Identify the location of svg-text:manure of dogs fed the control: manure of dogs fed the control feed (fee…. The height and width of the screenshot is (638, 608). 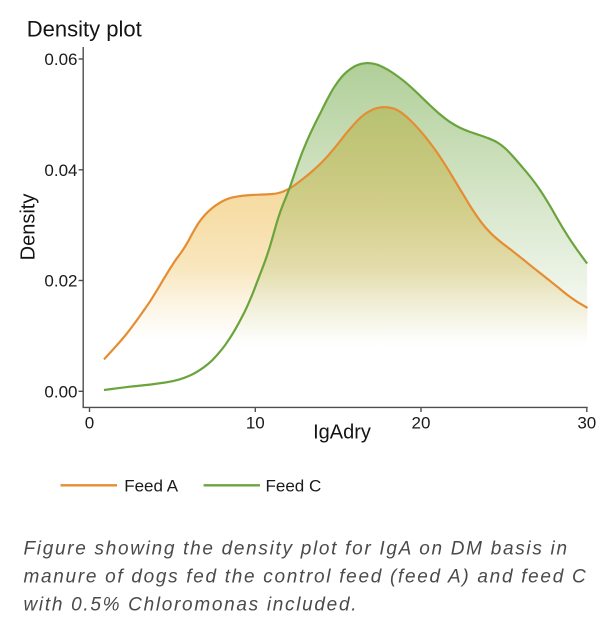
(306, 577).